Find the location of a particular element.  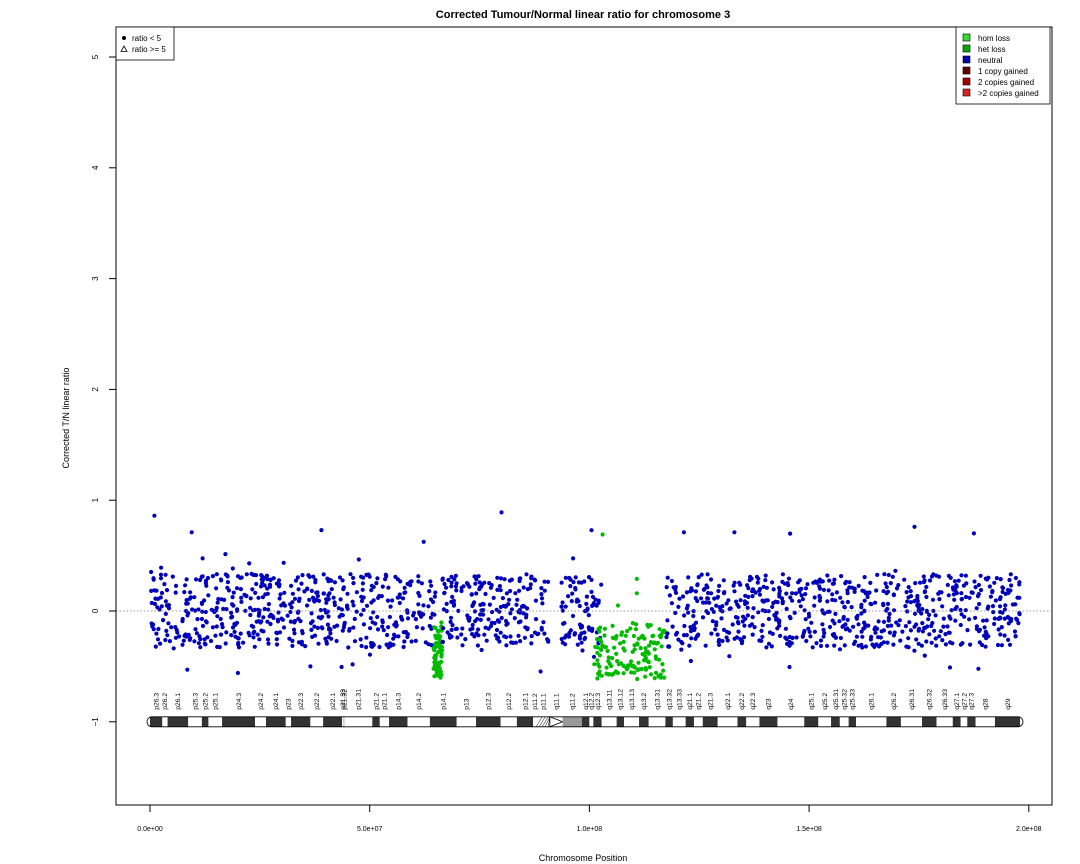

state-legend-box is located at coordinates (1003, 65).